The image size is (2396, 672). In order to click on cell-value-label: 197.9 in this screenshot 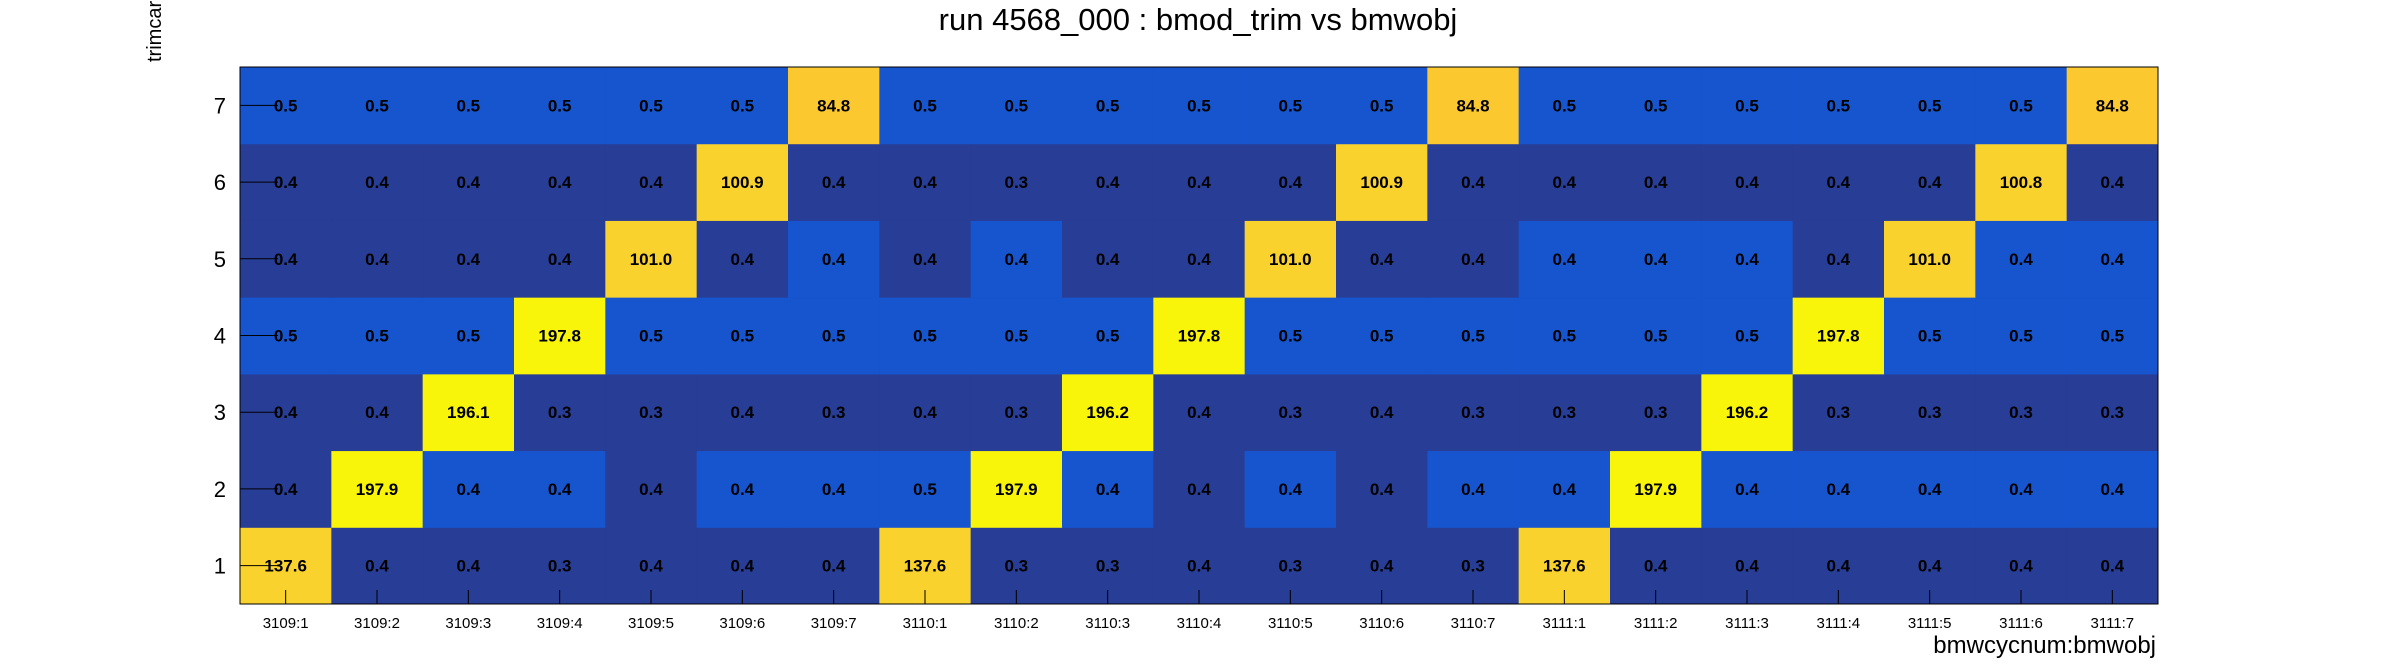, I will do `click(1016, 489)`.